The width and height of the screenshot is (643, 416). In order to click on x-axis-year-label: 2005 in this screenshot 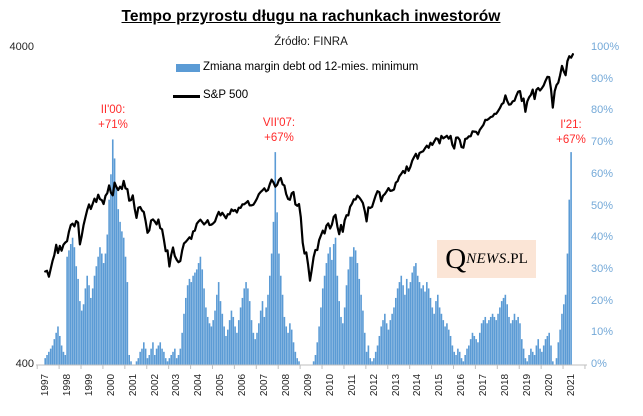, I will do `click(221, 385)`.